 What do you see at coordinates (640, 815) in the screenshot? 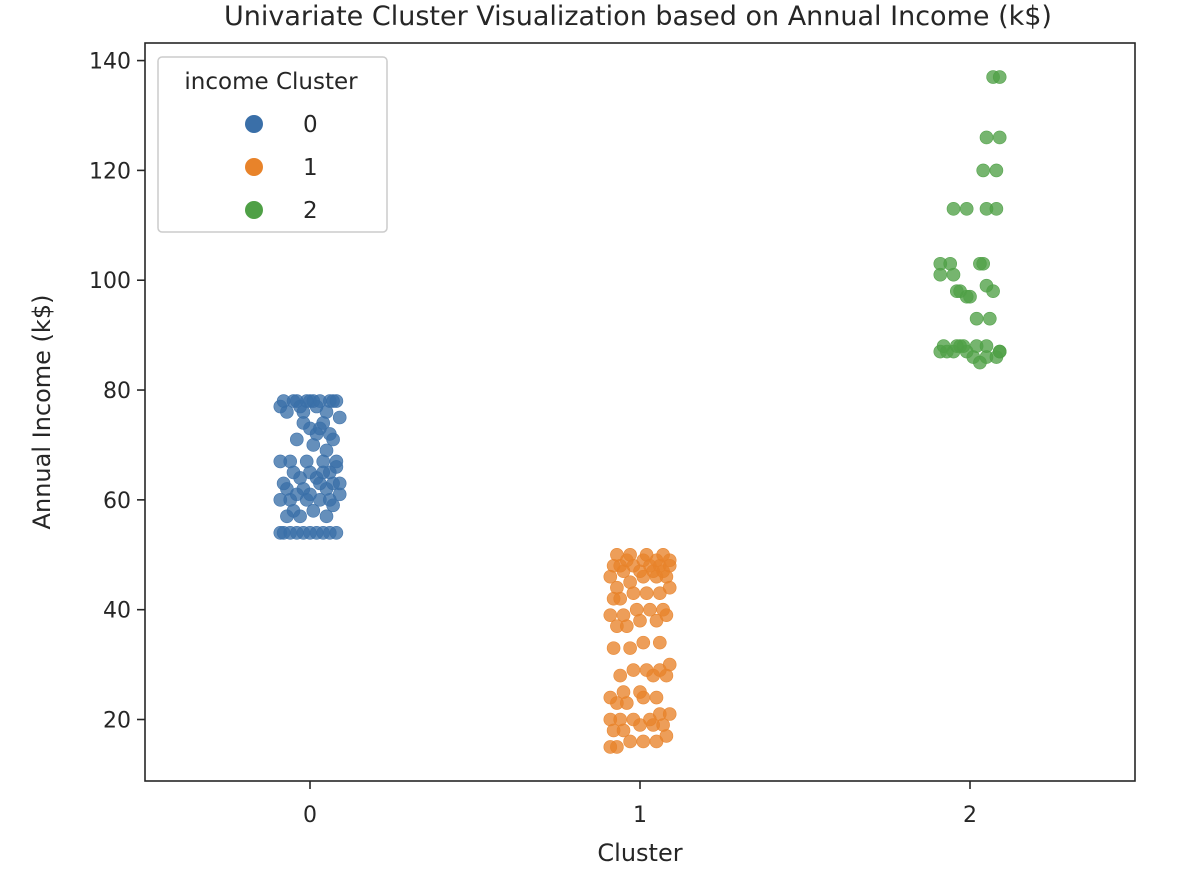
I see `x-tick-label: 1` at bounding box center [640, 815].